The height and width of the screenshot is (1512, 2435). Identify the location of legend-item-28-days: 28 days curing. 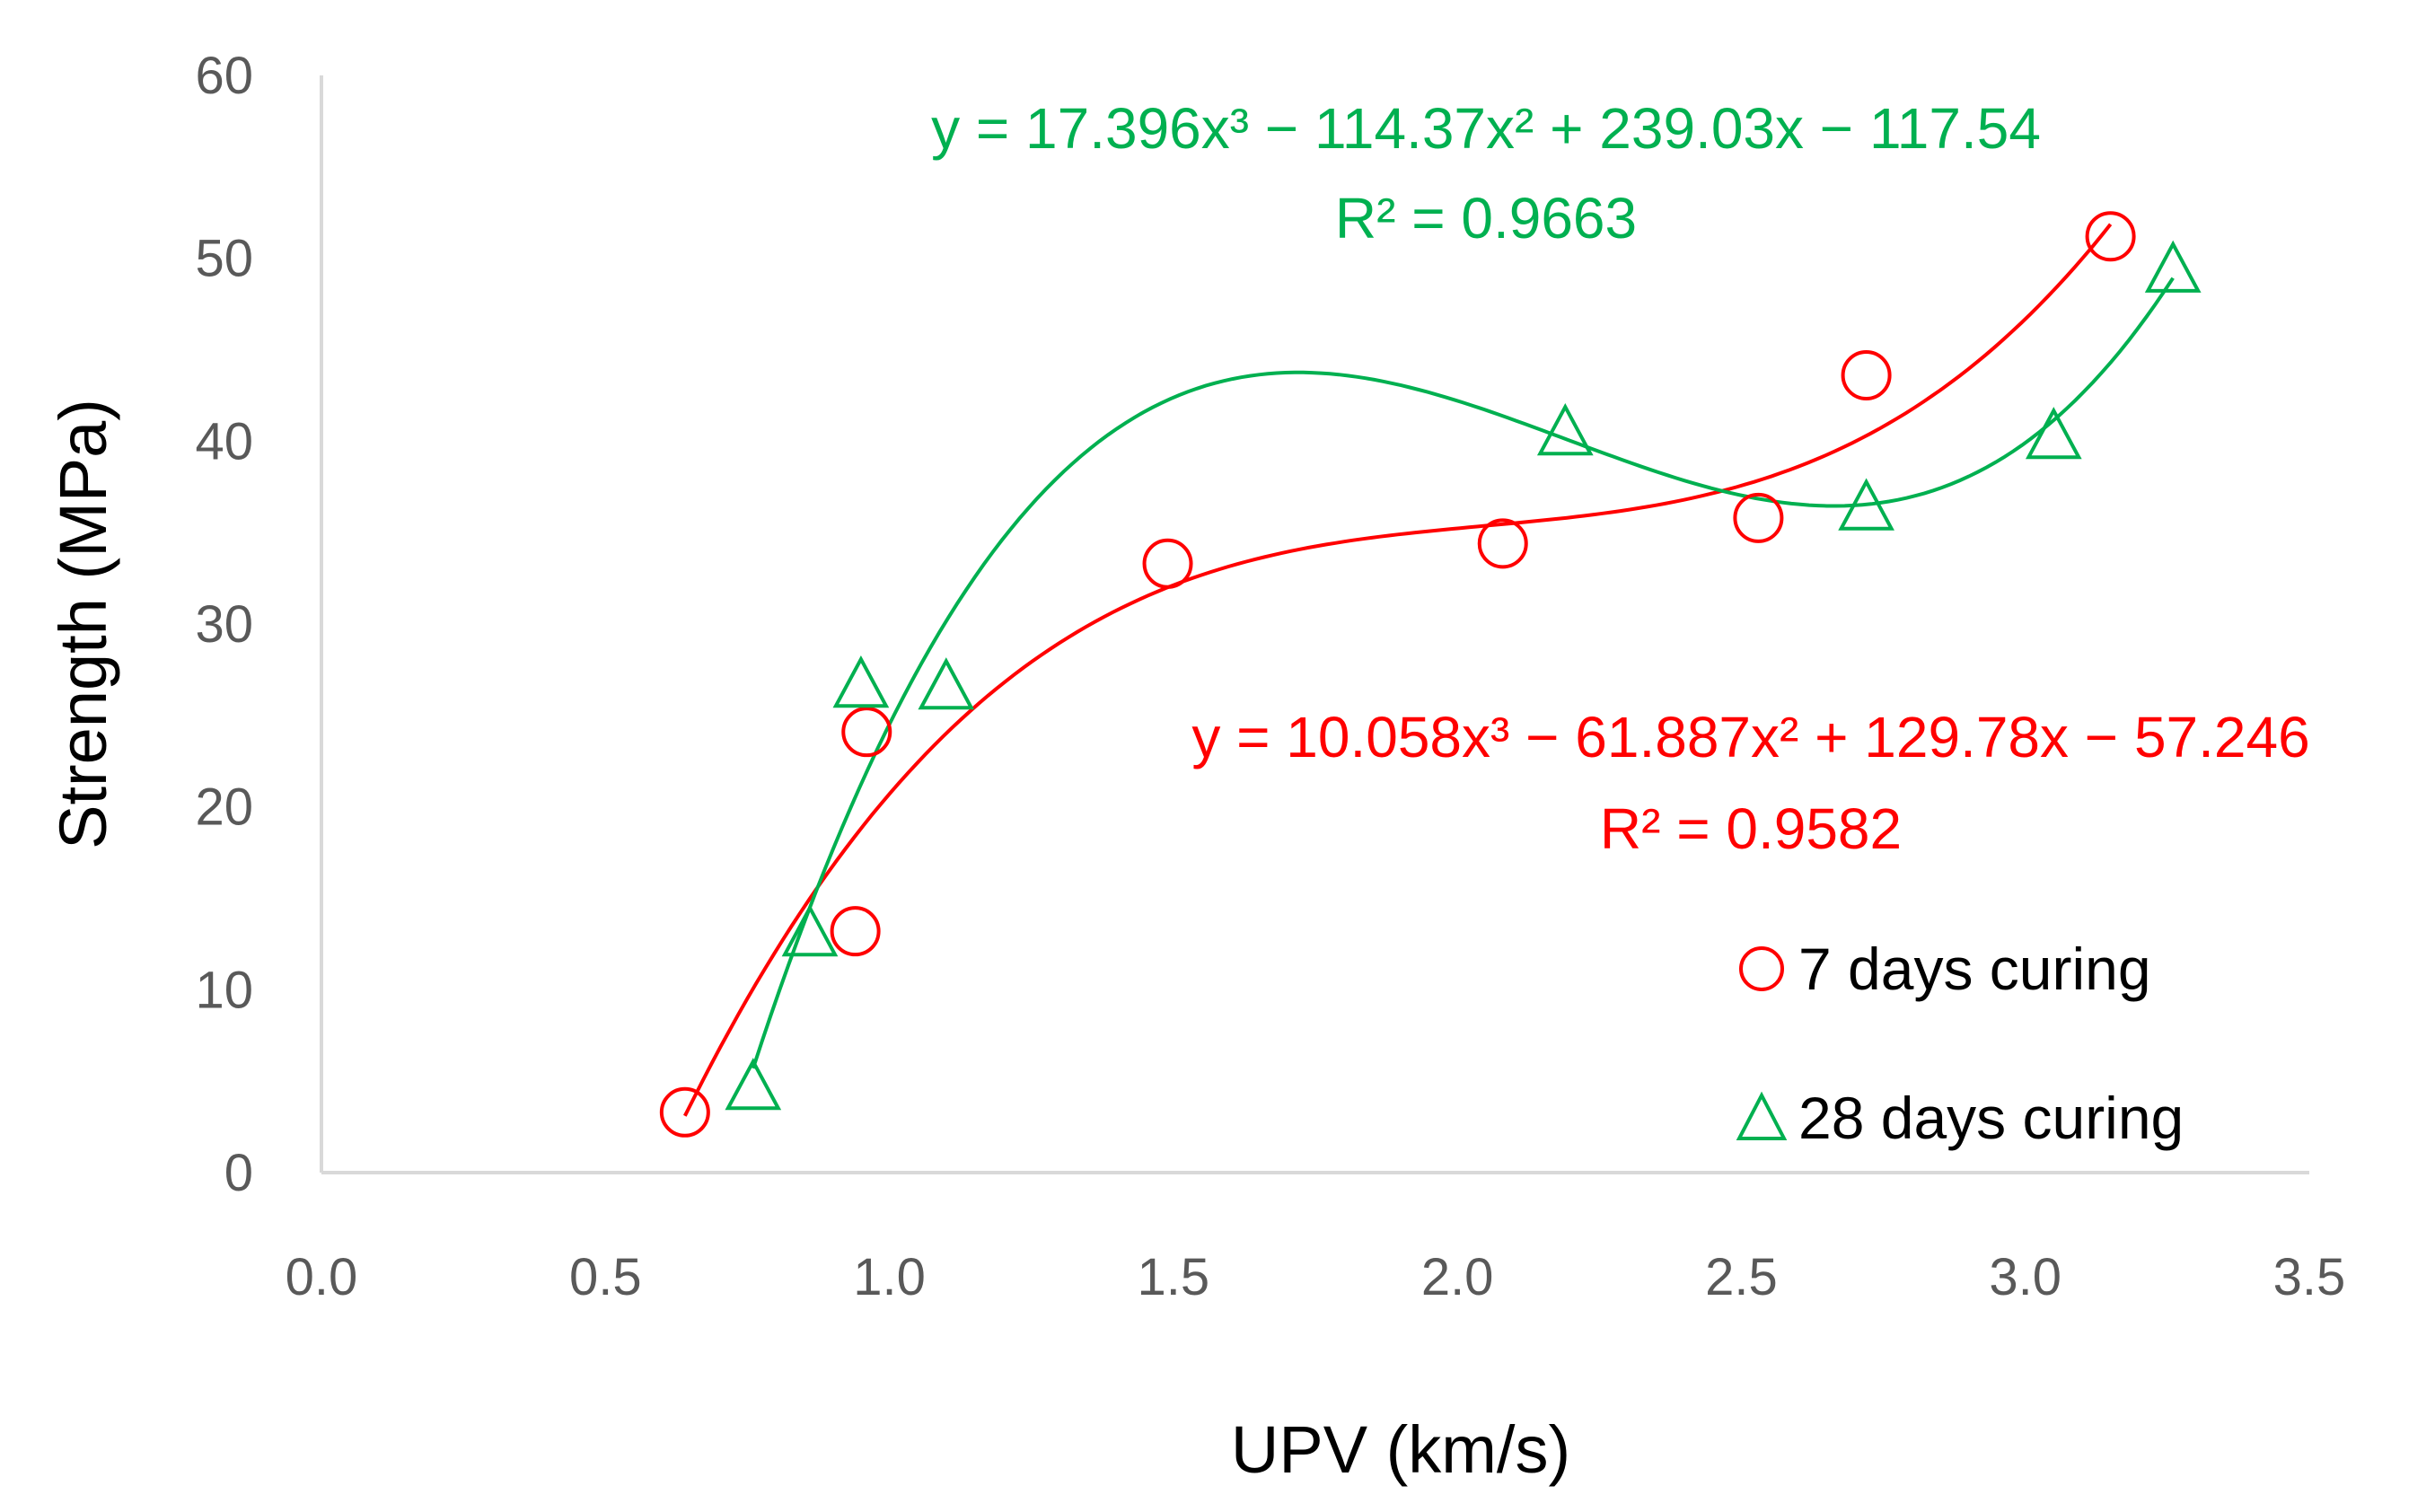
(1960, 1118).